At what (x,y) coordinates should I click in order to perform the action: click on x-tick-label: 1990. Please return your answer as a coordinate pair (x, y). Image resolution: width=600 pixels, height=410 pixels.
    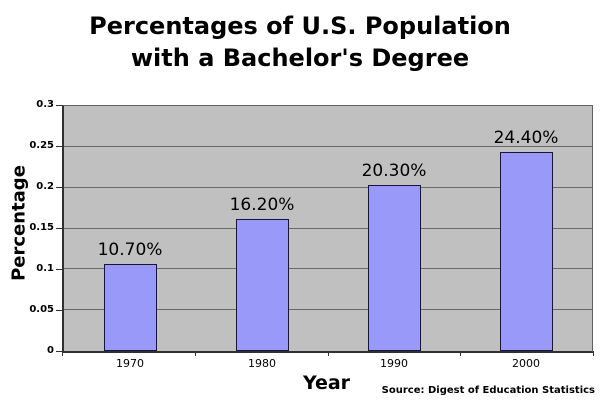
    Looking at the image, I should click on (394, 363).